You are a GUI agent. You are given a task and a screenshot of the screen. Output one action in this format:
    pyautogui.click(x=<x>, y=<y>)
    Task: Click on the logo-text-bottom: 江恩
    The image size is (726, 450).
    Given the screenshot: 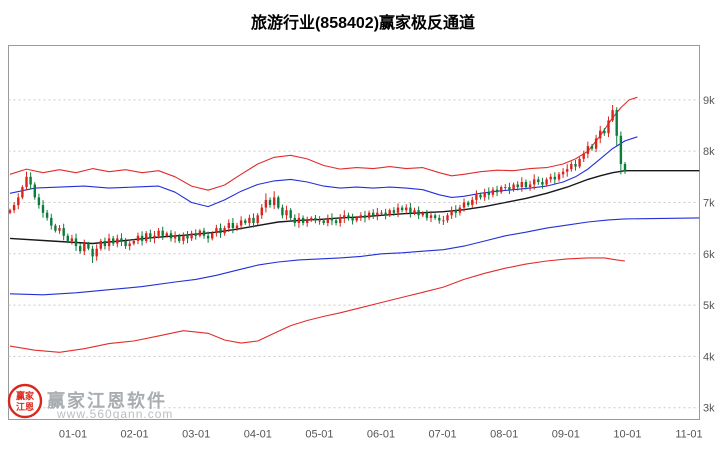 What is the action you would take?
    pyautogui.click(x=25, y=406)
    